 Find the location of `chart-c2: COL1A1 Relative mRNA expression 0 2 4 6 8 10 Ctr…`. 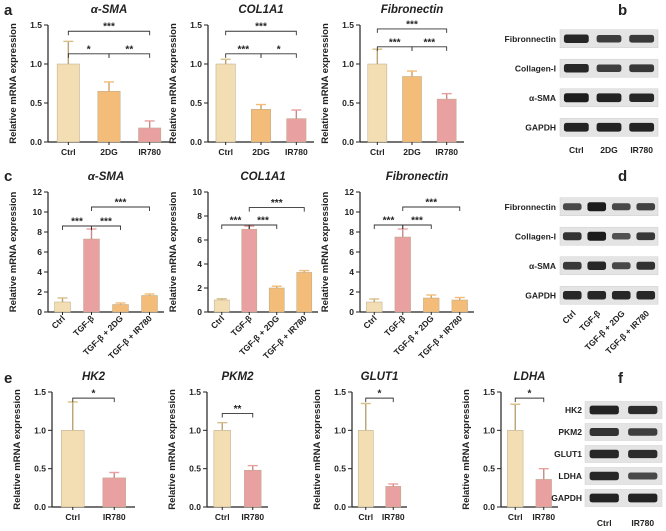

chart-c2: COL1A1 Relative mRNA expression 0 2 4 6 8 10 Ctr… is located at coordinates (243, 266).